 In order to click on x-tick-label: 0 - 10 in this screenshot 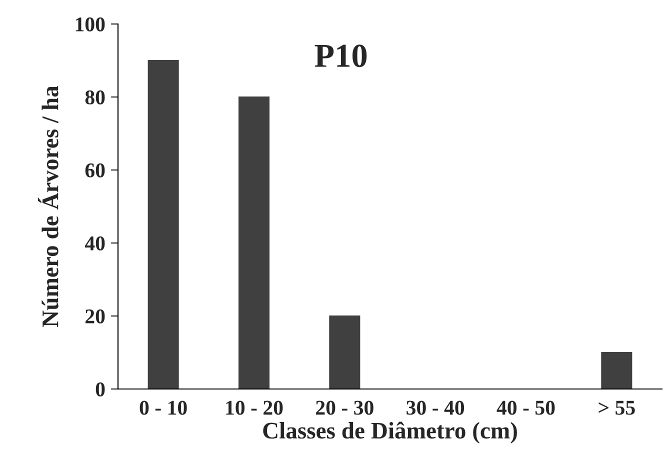, I will do `click(163, 407)`.